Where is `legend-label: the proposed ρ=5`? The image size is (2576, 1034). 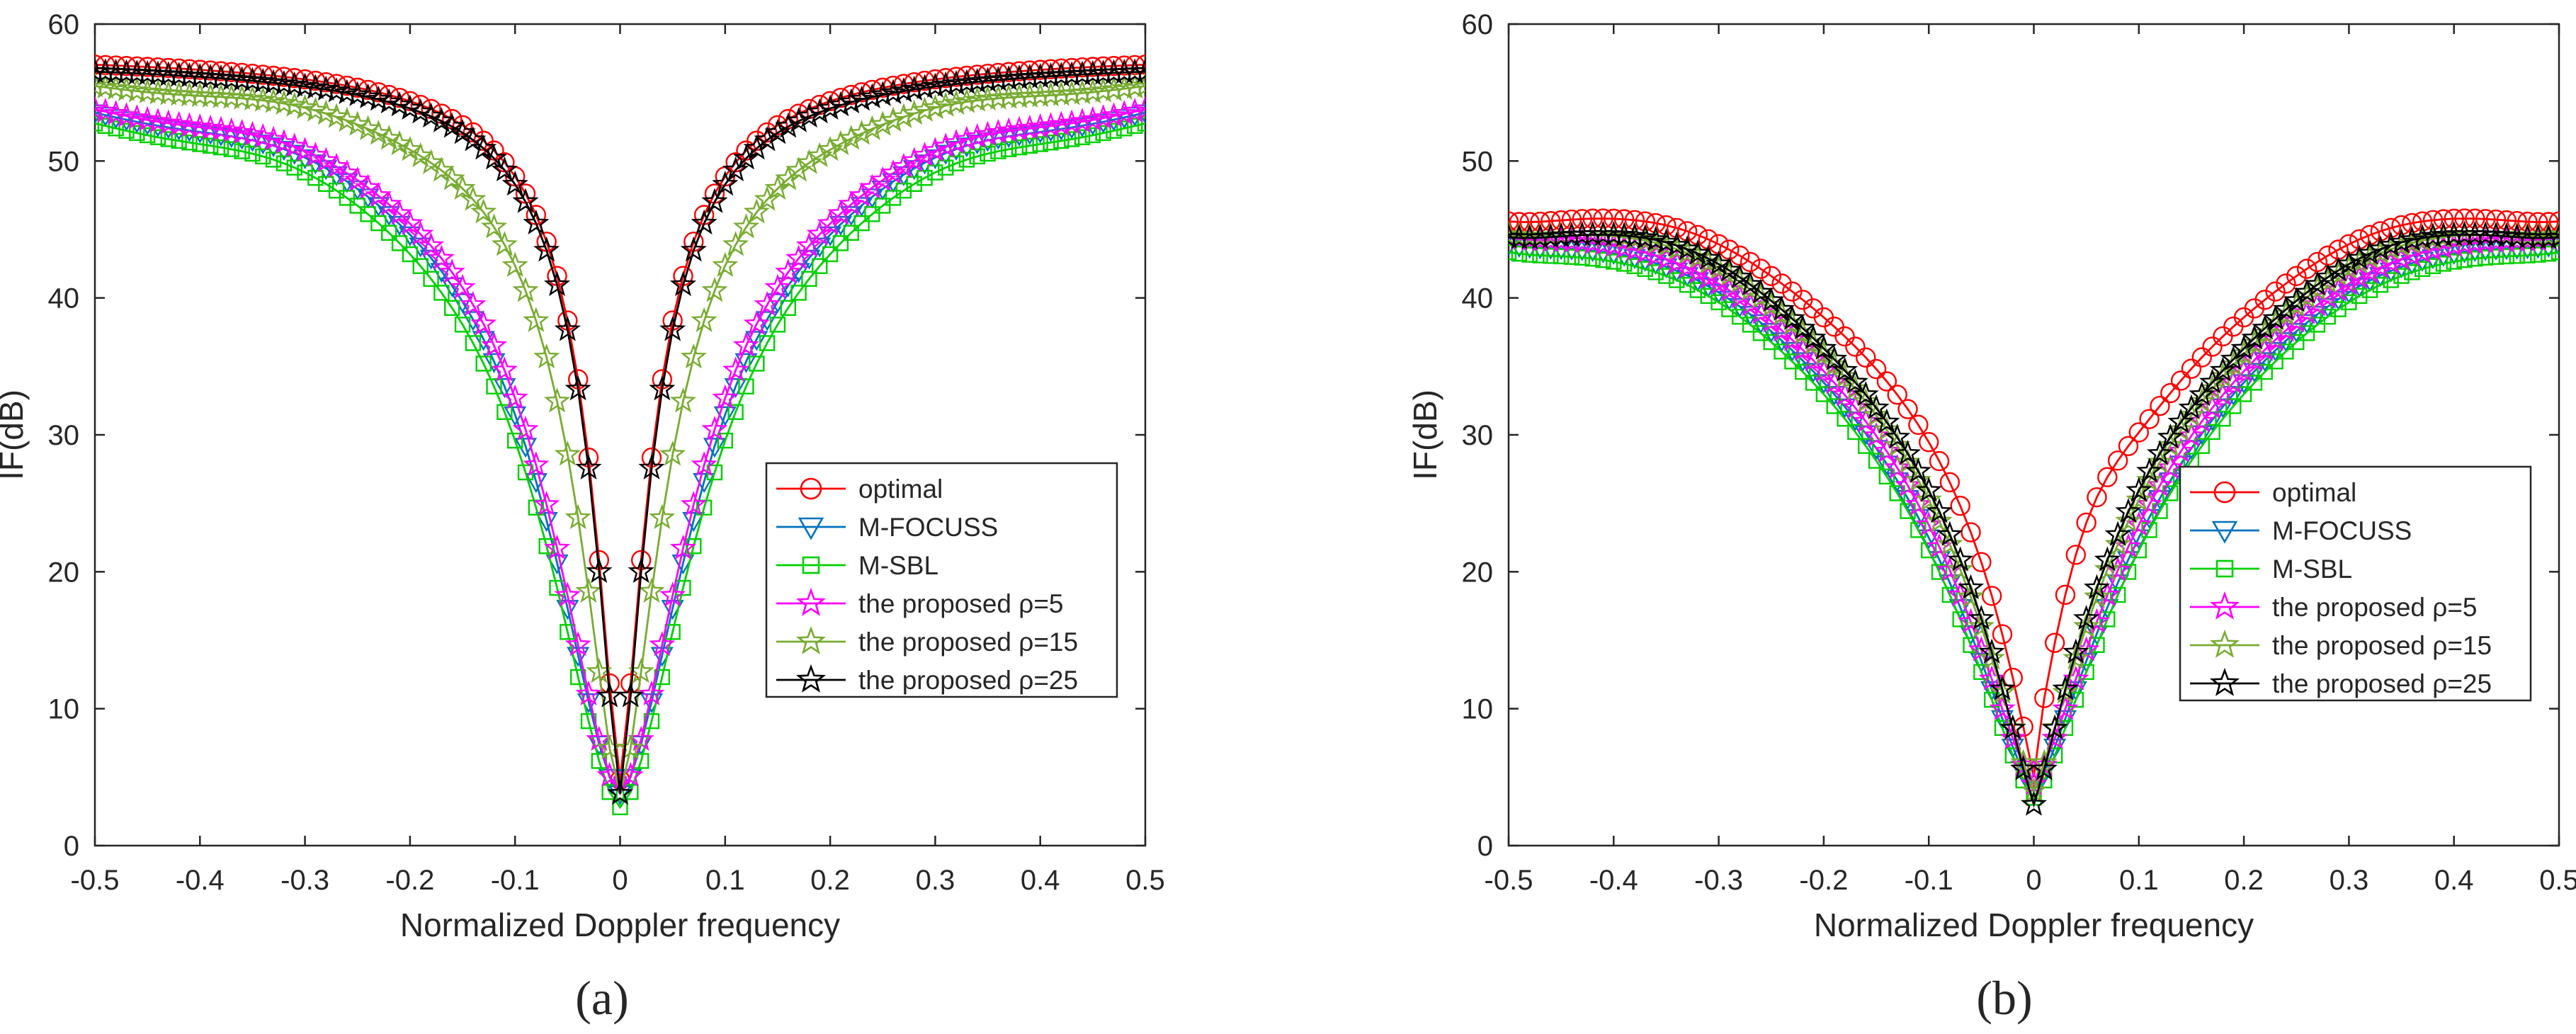 legend-label: the proposed ρ=5 is located at coordinates (961, 603).